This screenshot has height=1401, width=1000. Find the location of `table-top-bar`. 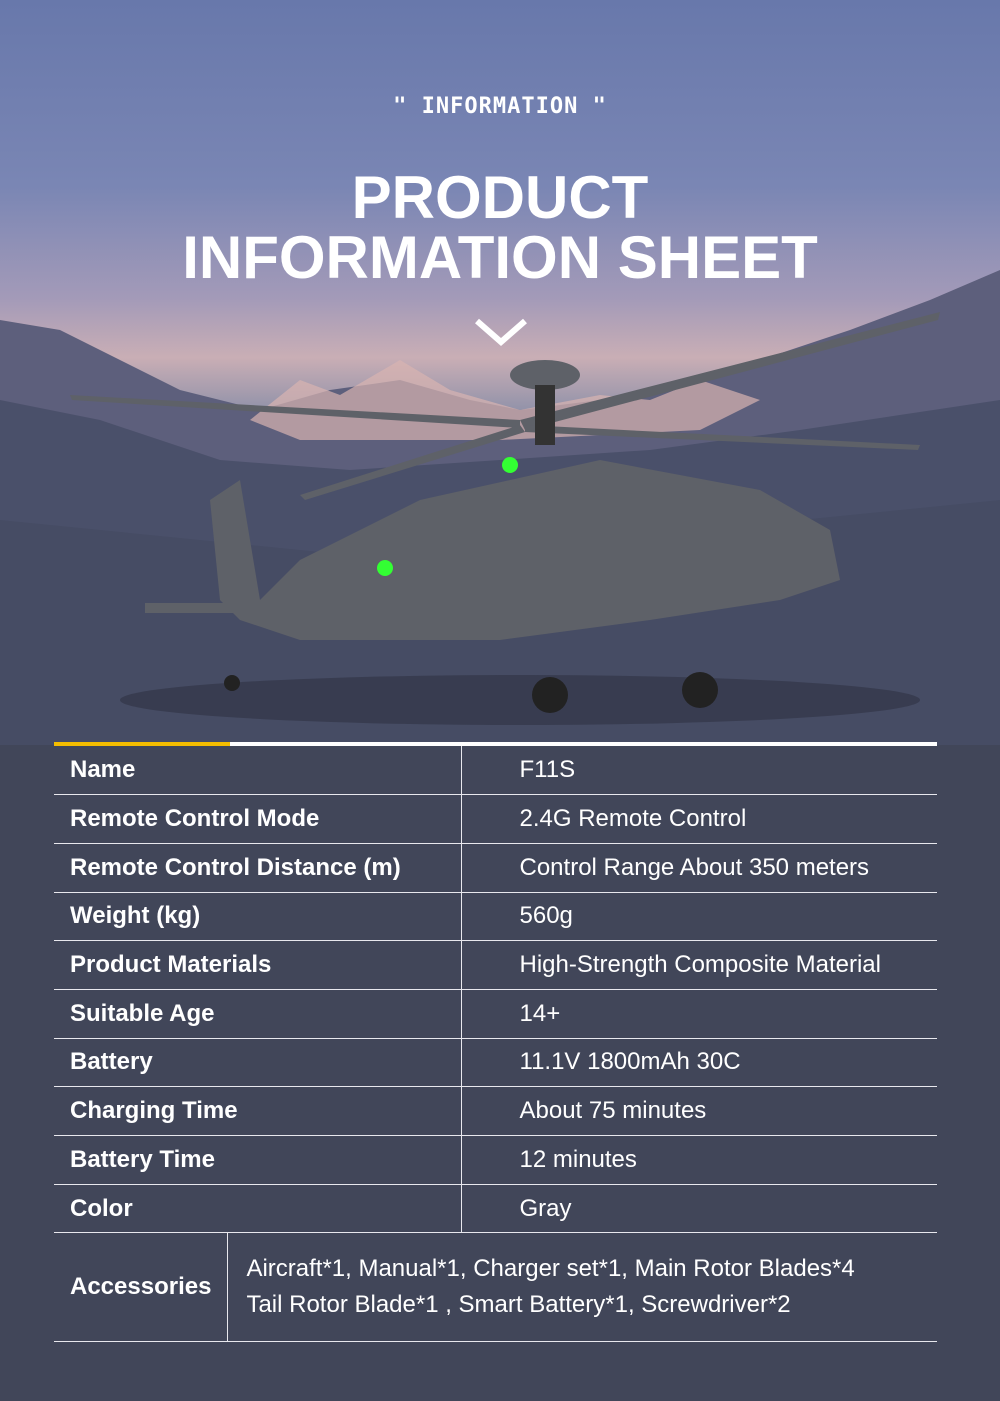

table-top-bar is located at coordinates (495, 744).